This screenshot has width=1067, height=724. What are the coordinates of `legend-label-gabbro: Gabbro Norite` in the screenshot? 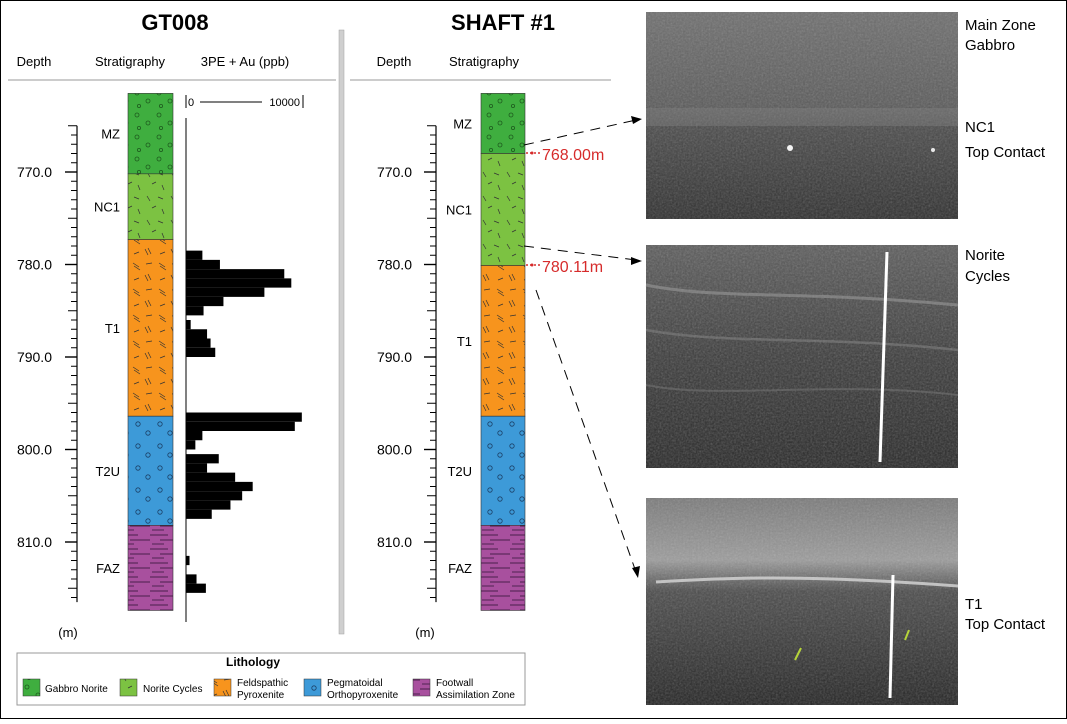 It's located at (76, 689).